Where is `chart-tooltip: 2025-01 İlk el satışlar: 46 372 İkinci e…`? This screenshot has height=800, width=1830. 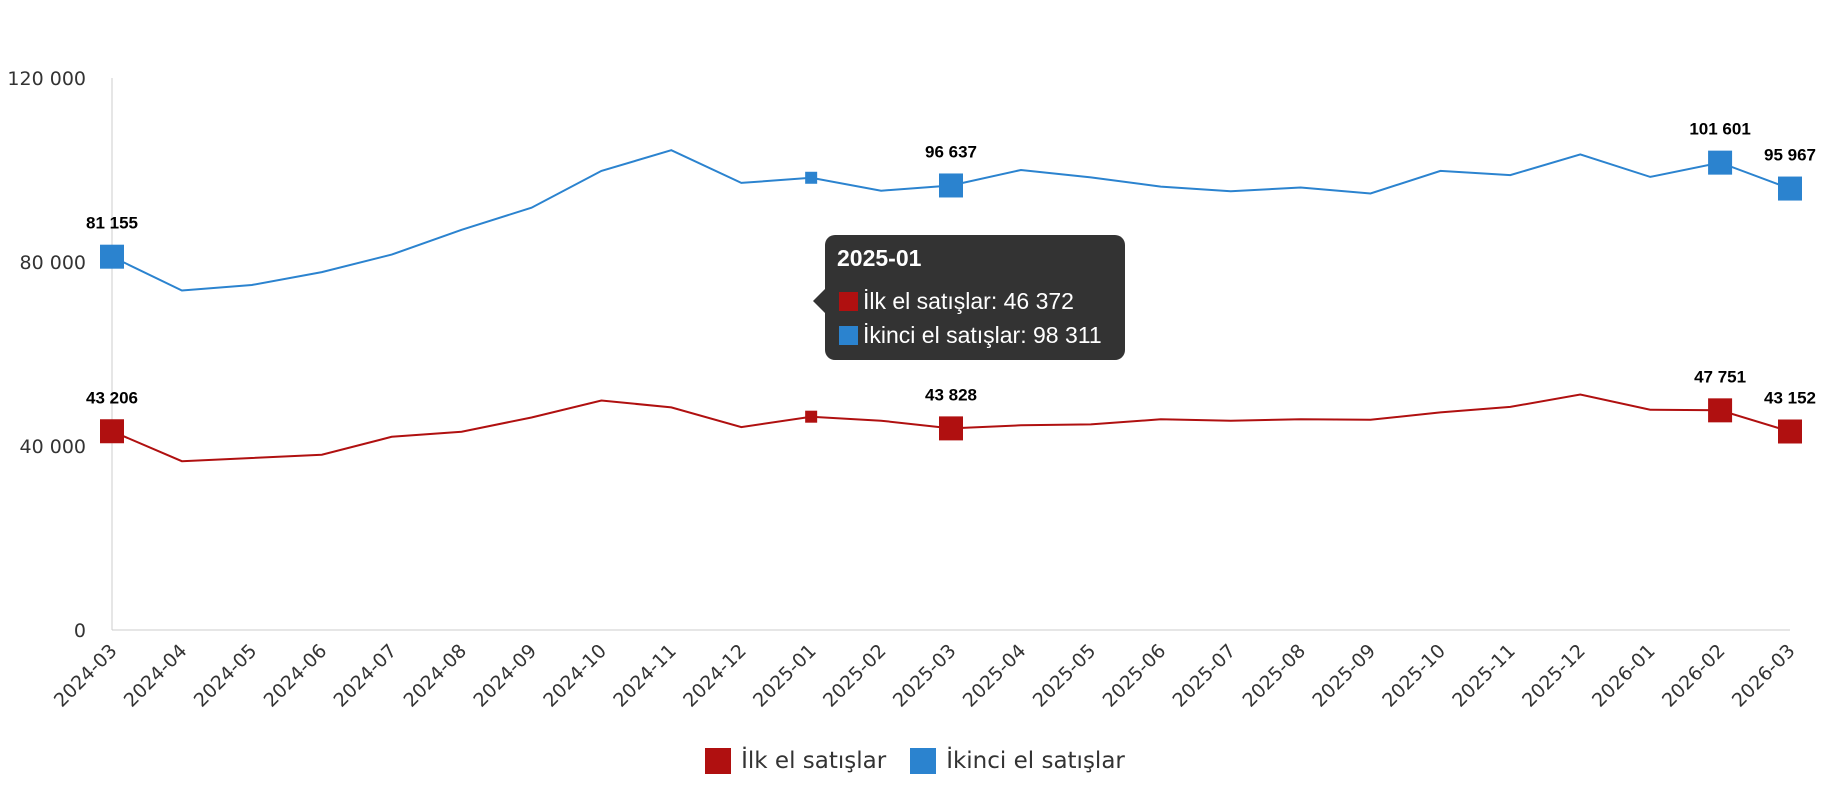 chart-tooltip: 2025-01 İlk el satışlar: 46 372 İkinci e… is located at coordinates (969, 297).